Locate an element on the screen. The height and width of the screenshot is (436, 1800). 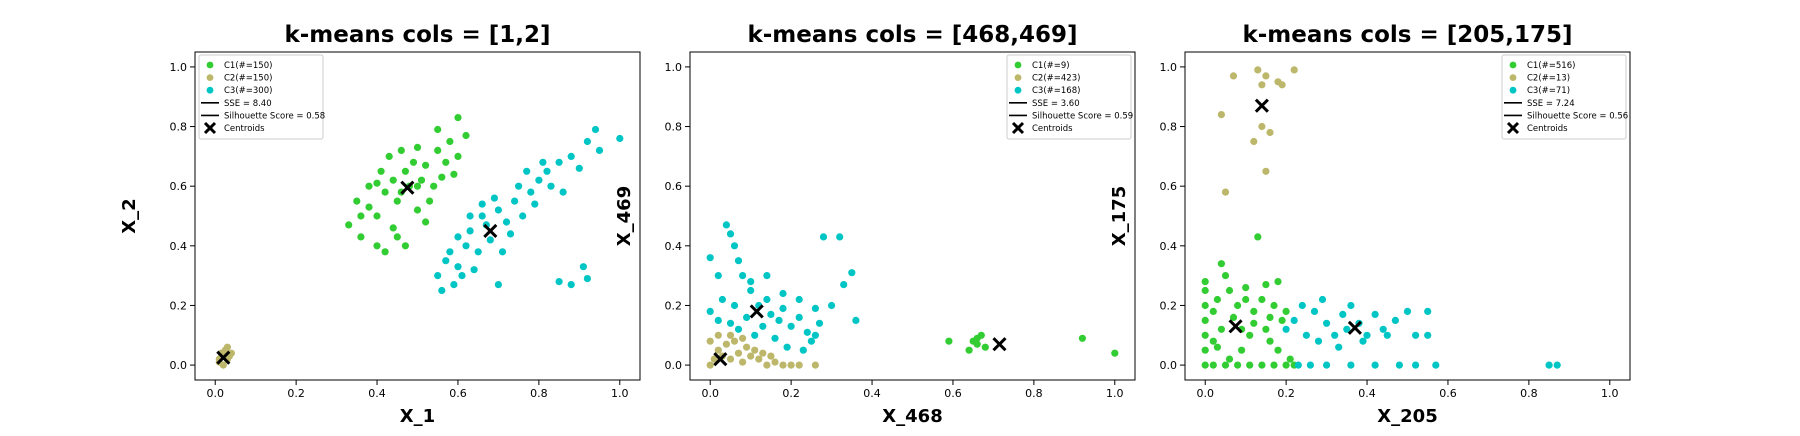
legend-centroid-icon is located at coordinates (1018, 128).